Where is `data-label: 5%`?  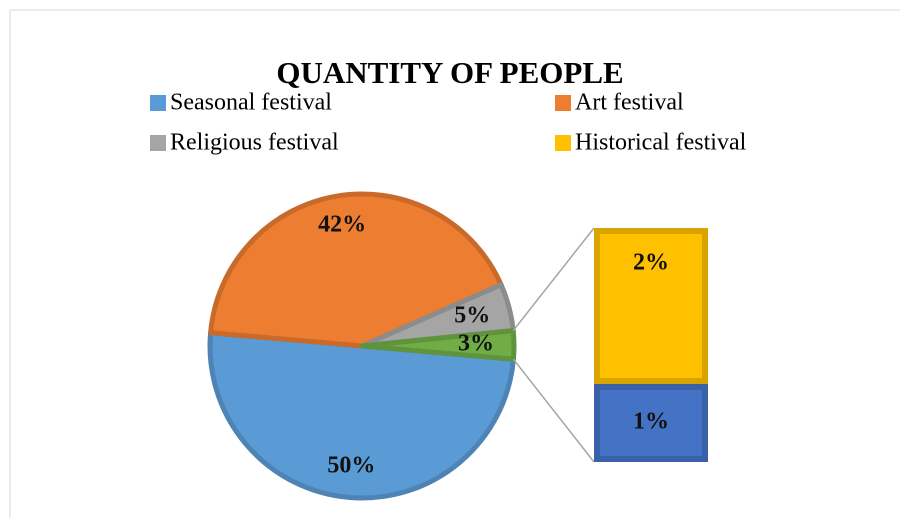
data-label: 5% is located at coordinates (472, 315).